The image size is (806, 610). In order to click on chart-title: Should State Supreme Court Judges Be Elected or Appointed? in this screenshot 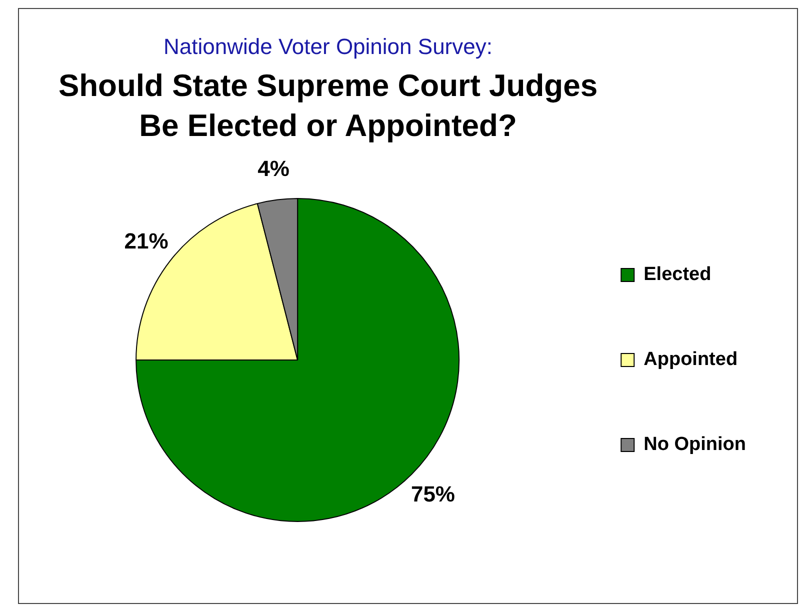, I will do `click(328, 106)`.